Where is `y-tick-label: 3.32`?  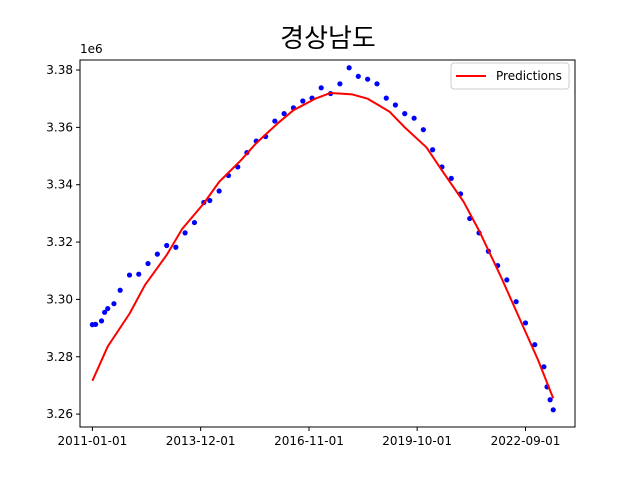 y-tick-label: 3.32 is located at coordinates (59, 242).